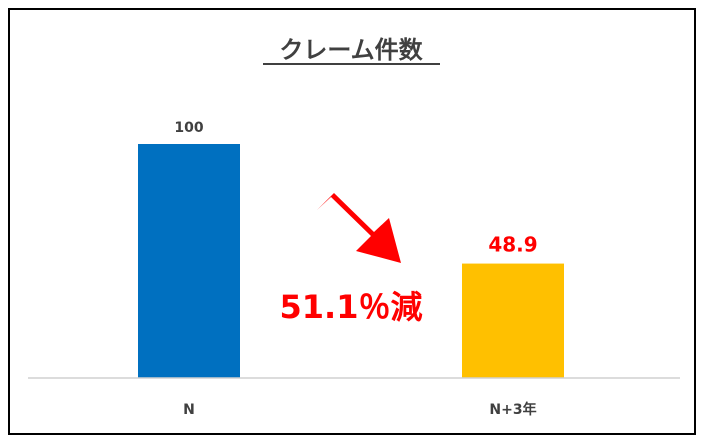  What do you see at coordinates (512, 409) in the screenshot?
I see `x-tick-label-2: N+3年` at bounding box center [512, 409].